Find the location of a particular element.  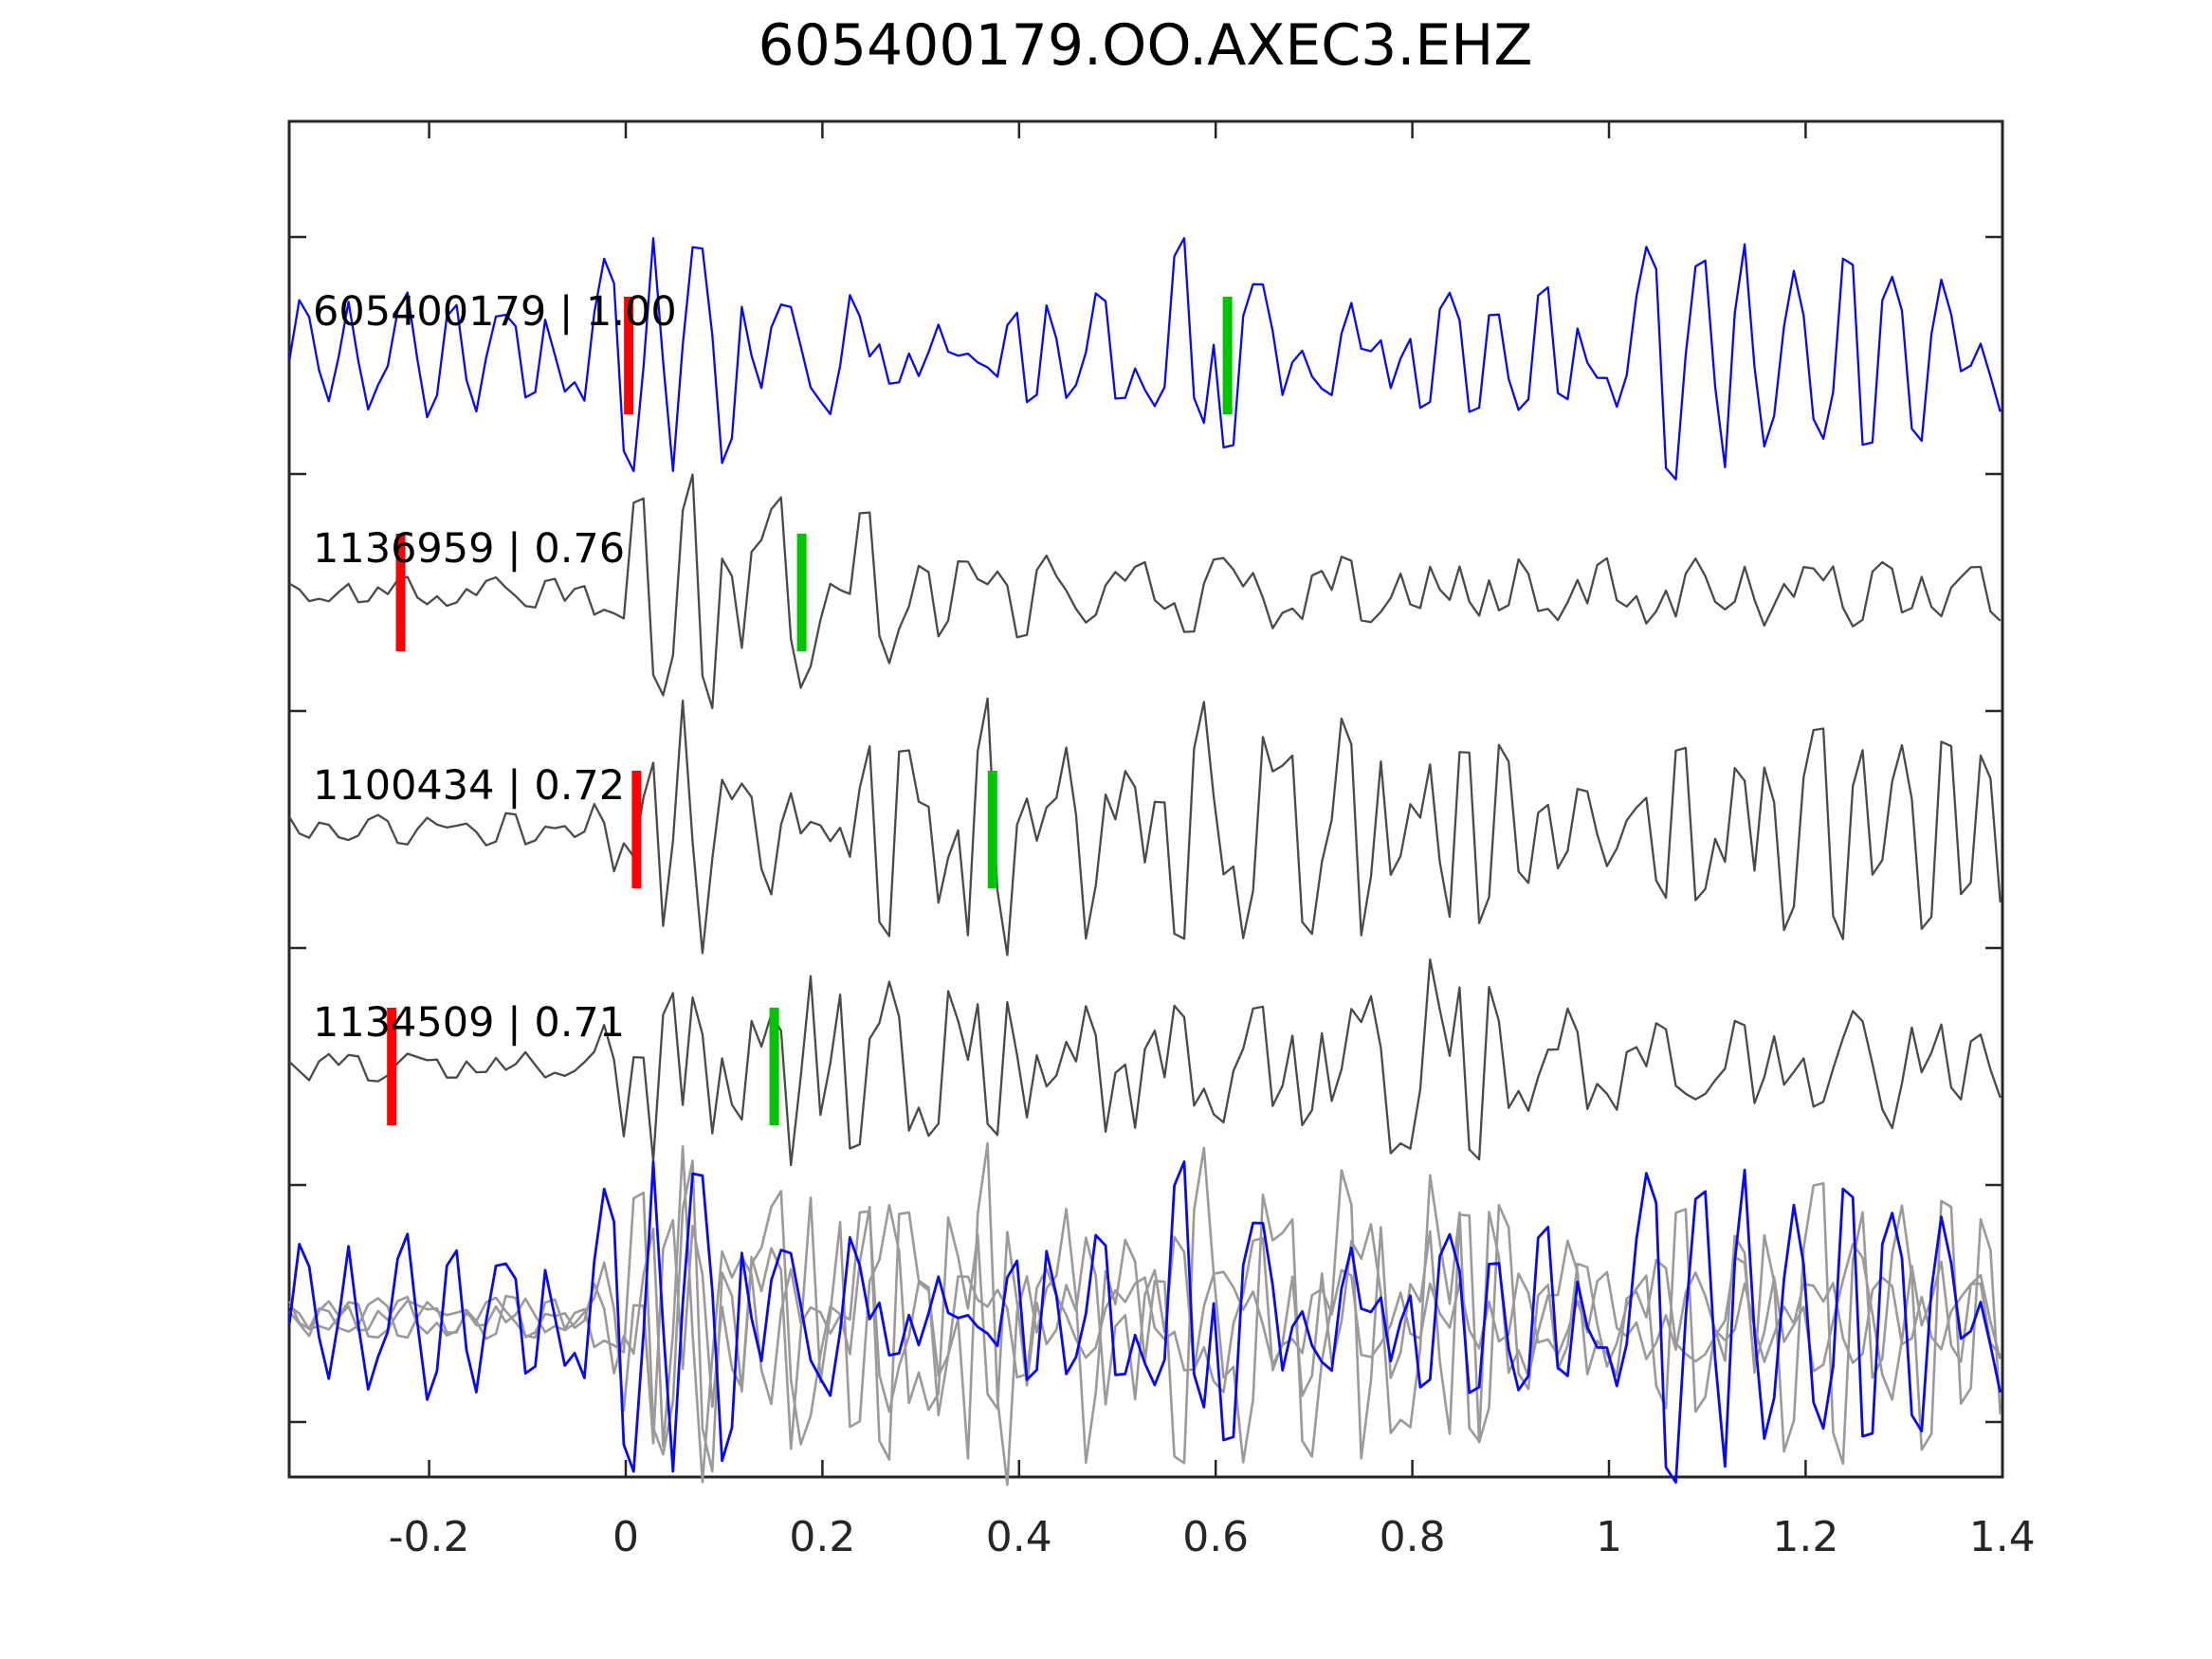

x-tick-label: 0 is located at coordinates (625, 1537).